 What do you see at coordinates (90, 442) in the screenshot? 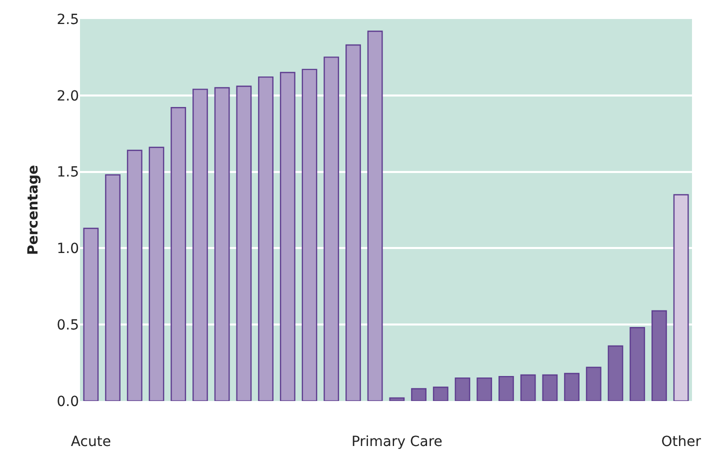
I see `x-tick-label: Acute` at bounding box center [90, 442].